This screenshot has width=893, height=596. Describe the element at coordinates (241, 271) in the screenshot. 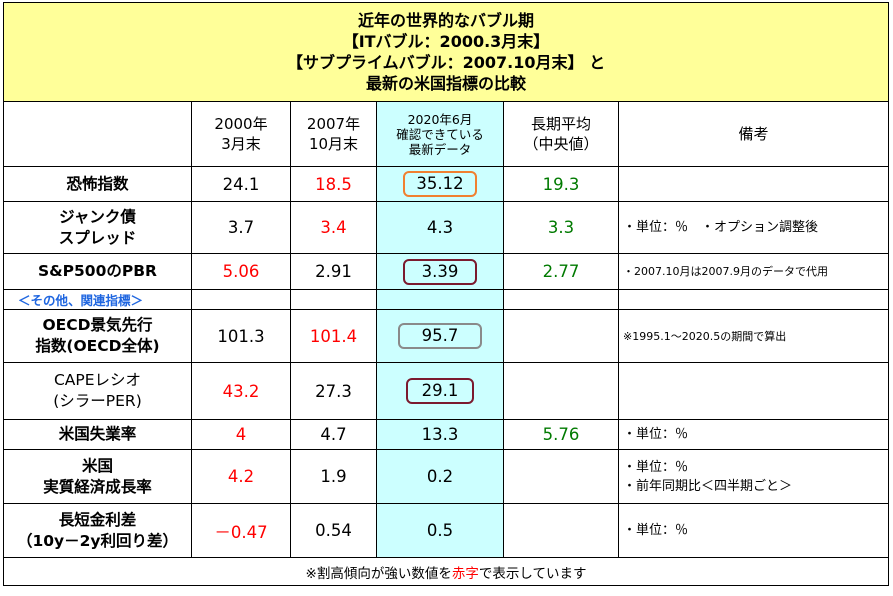

I see `value-2000: 5.06` at that location.